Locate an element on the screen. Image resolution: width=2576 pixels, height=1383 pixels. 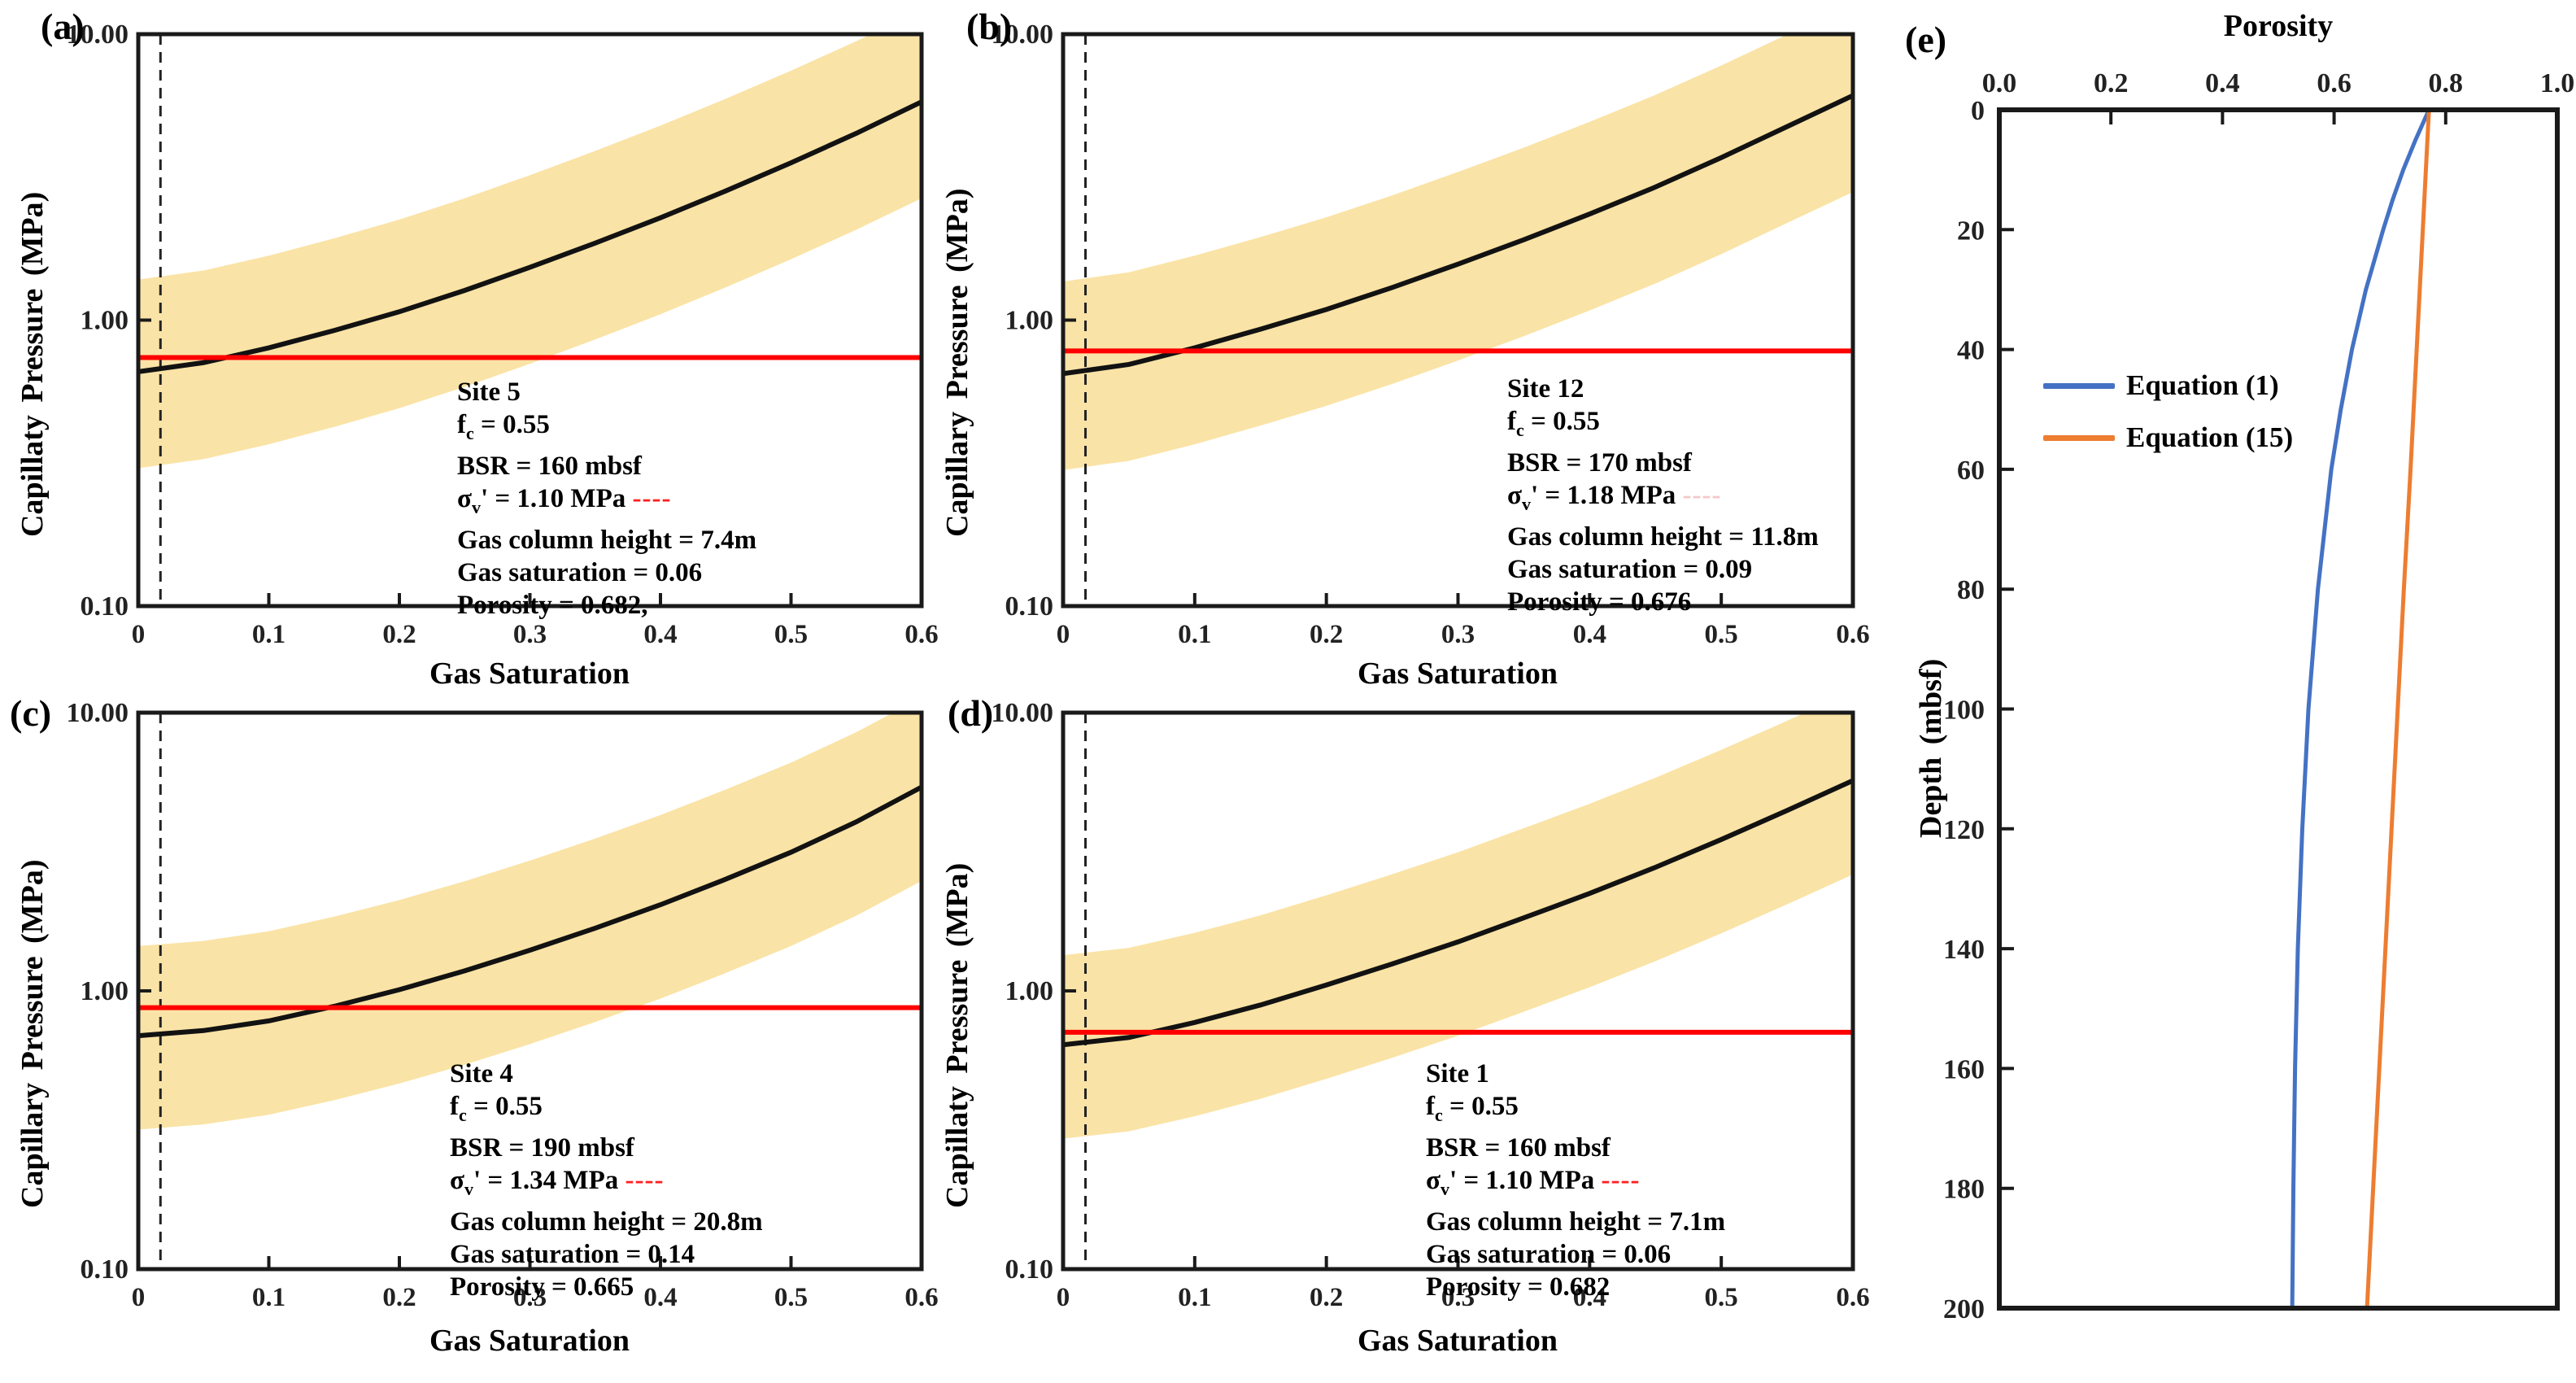
y-tick-label-e: 160 is located at coordinates (1964, 1069).